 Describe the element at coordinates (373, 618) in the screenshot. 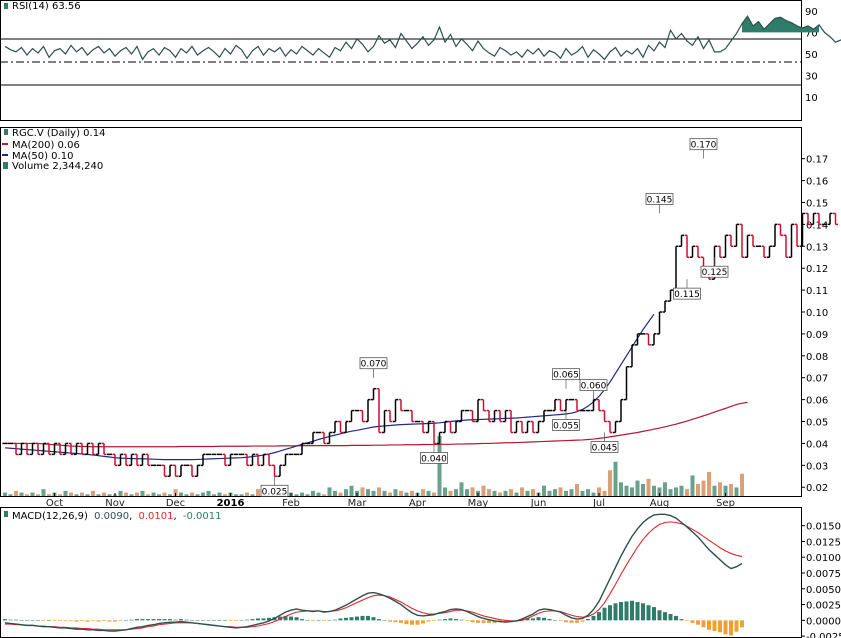

I see `macd-histogram` at that location.